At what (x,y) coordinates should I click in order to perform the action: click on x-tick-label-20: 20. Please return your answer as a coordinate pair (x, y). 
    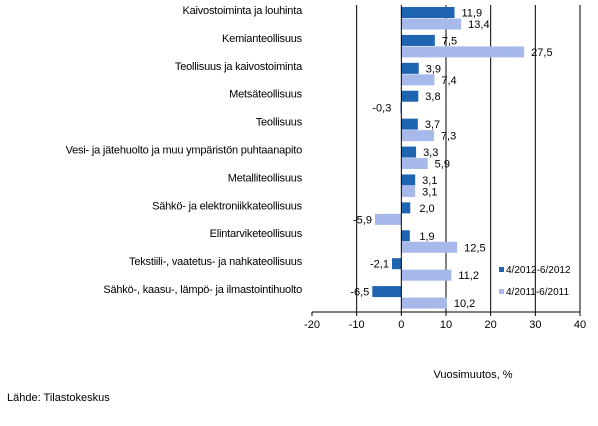
    Looking at the image, I should click on (491, 325).